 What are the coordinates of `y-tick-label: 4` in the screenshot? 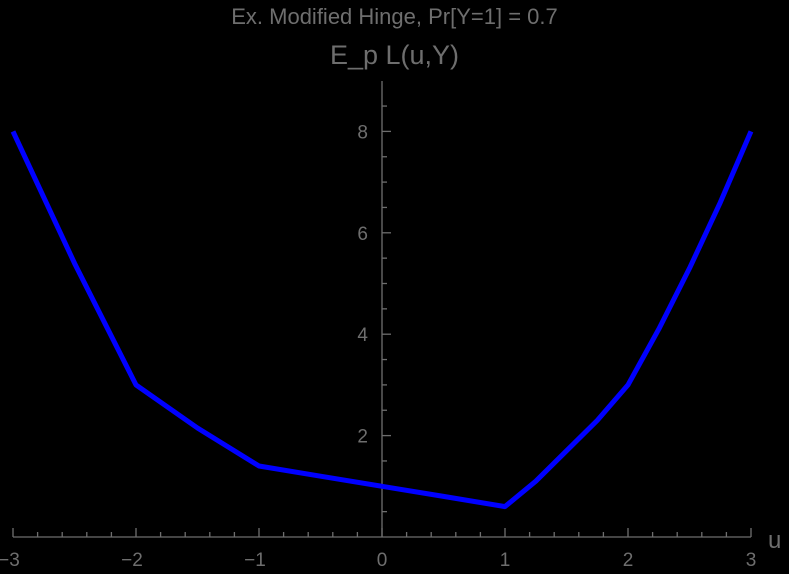 It's located at (362, 335).